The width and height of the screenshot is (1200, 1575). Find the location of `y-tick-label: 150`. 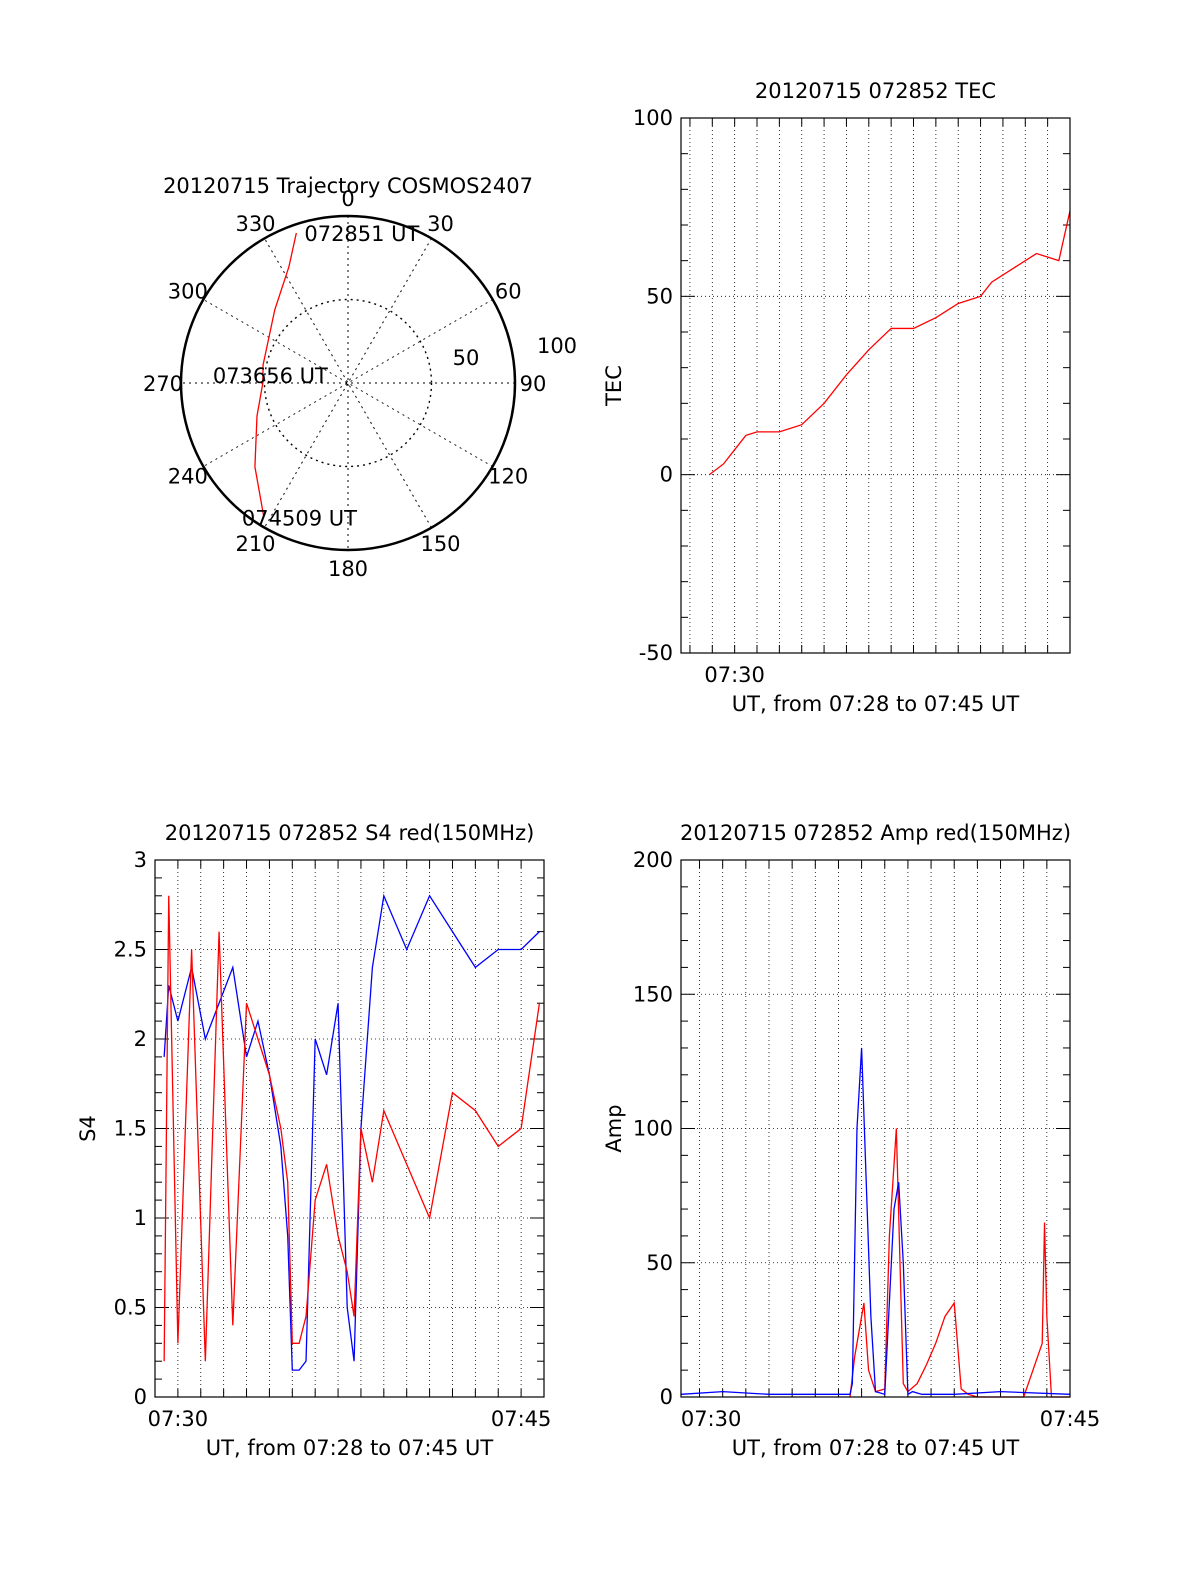

y-tick-label: 150 is located at coordinates (653, 994).